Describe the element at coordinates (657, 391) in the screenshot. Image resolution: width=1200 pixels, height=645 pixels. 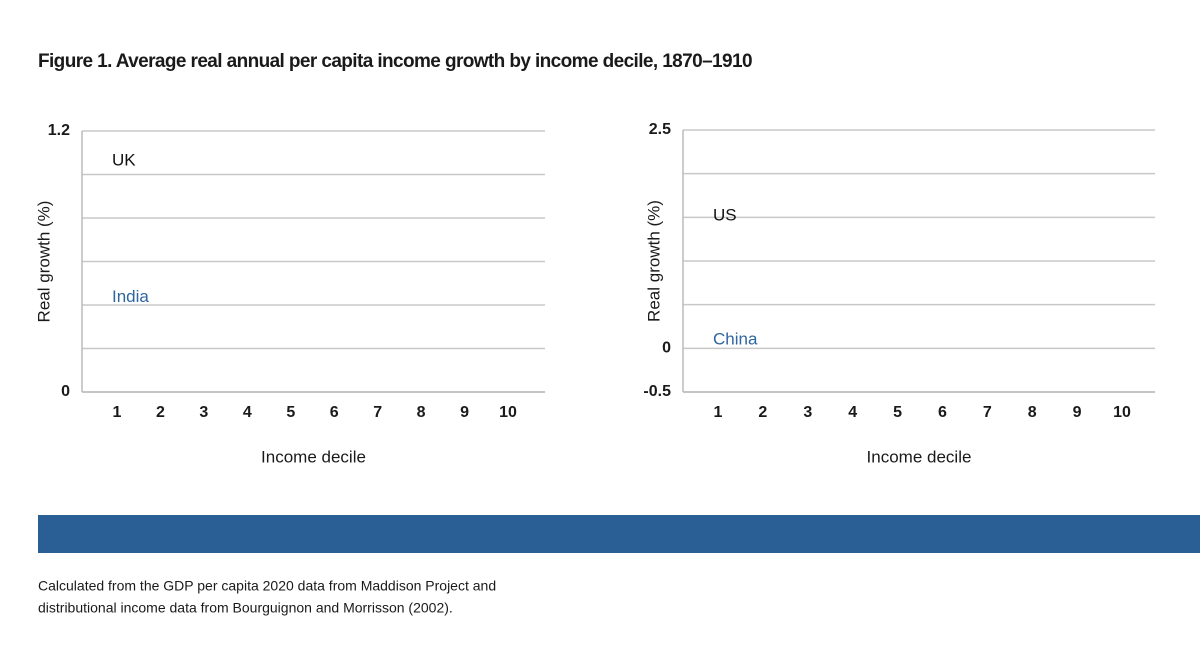
I see `y-tick-label: -0.5` at that location.